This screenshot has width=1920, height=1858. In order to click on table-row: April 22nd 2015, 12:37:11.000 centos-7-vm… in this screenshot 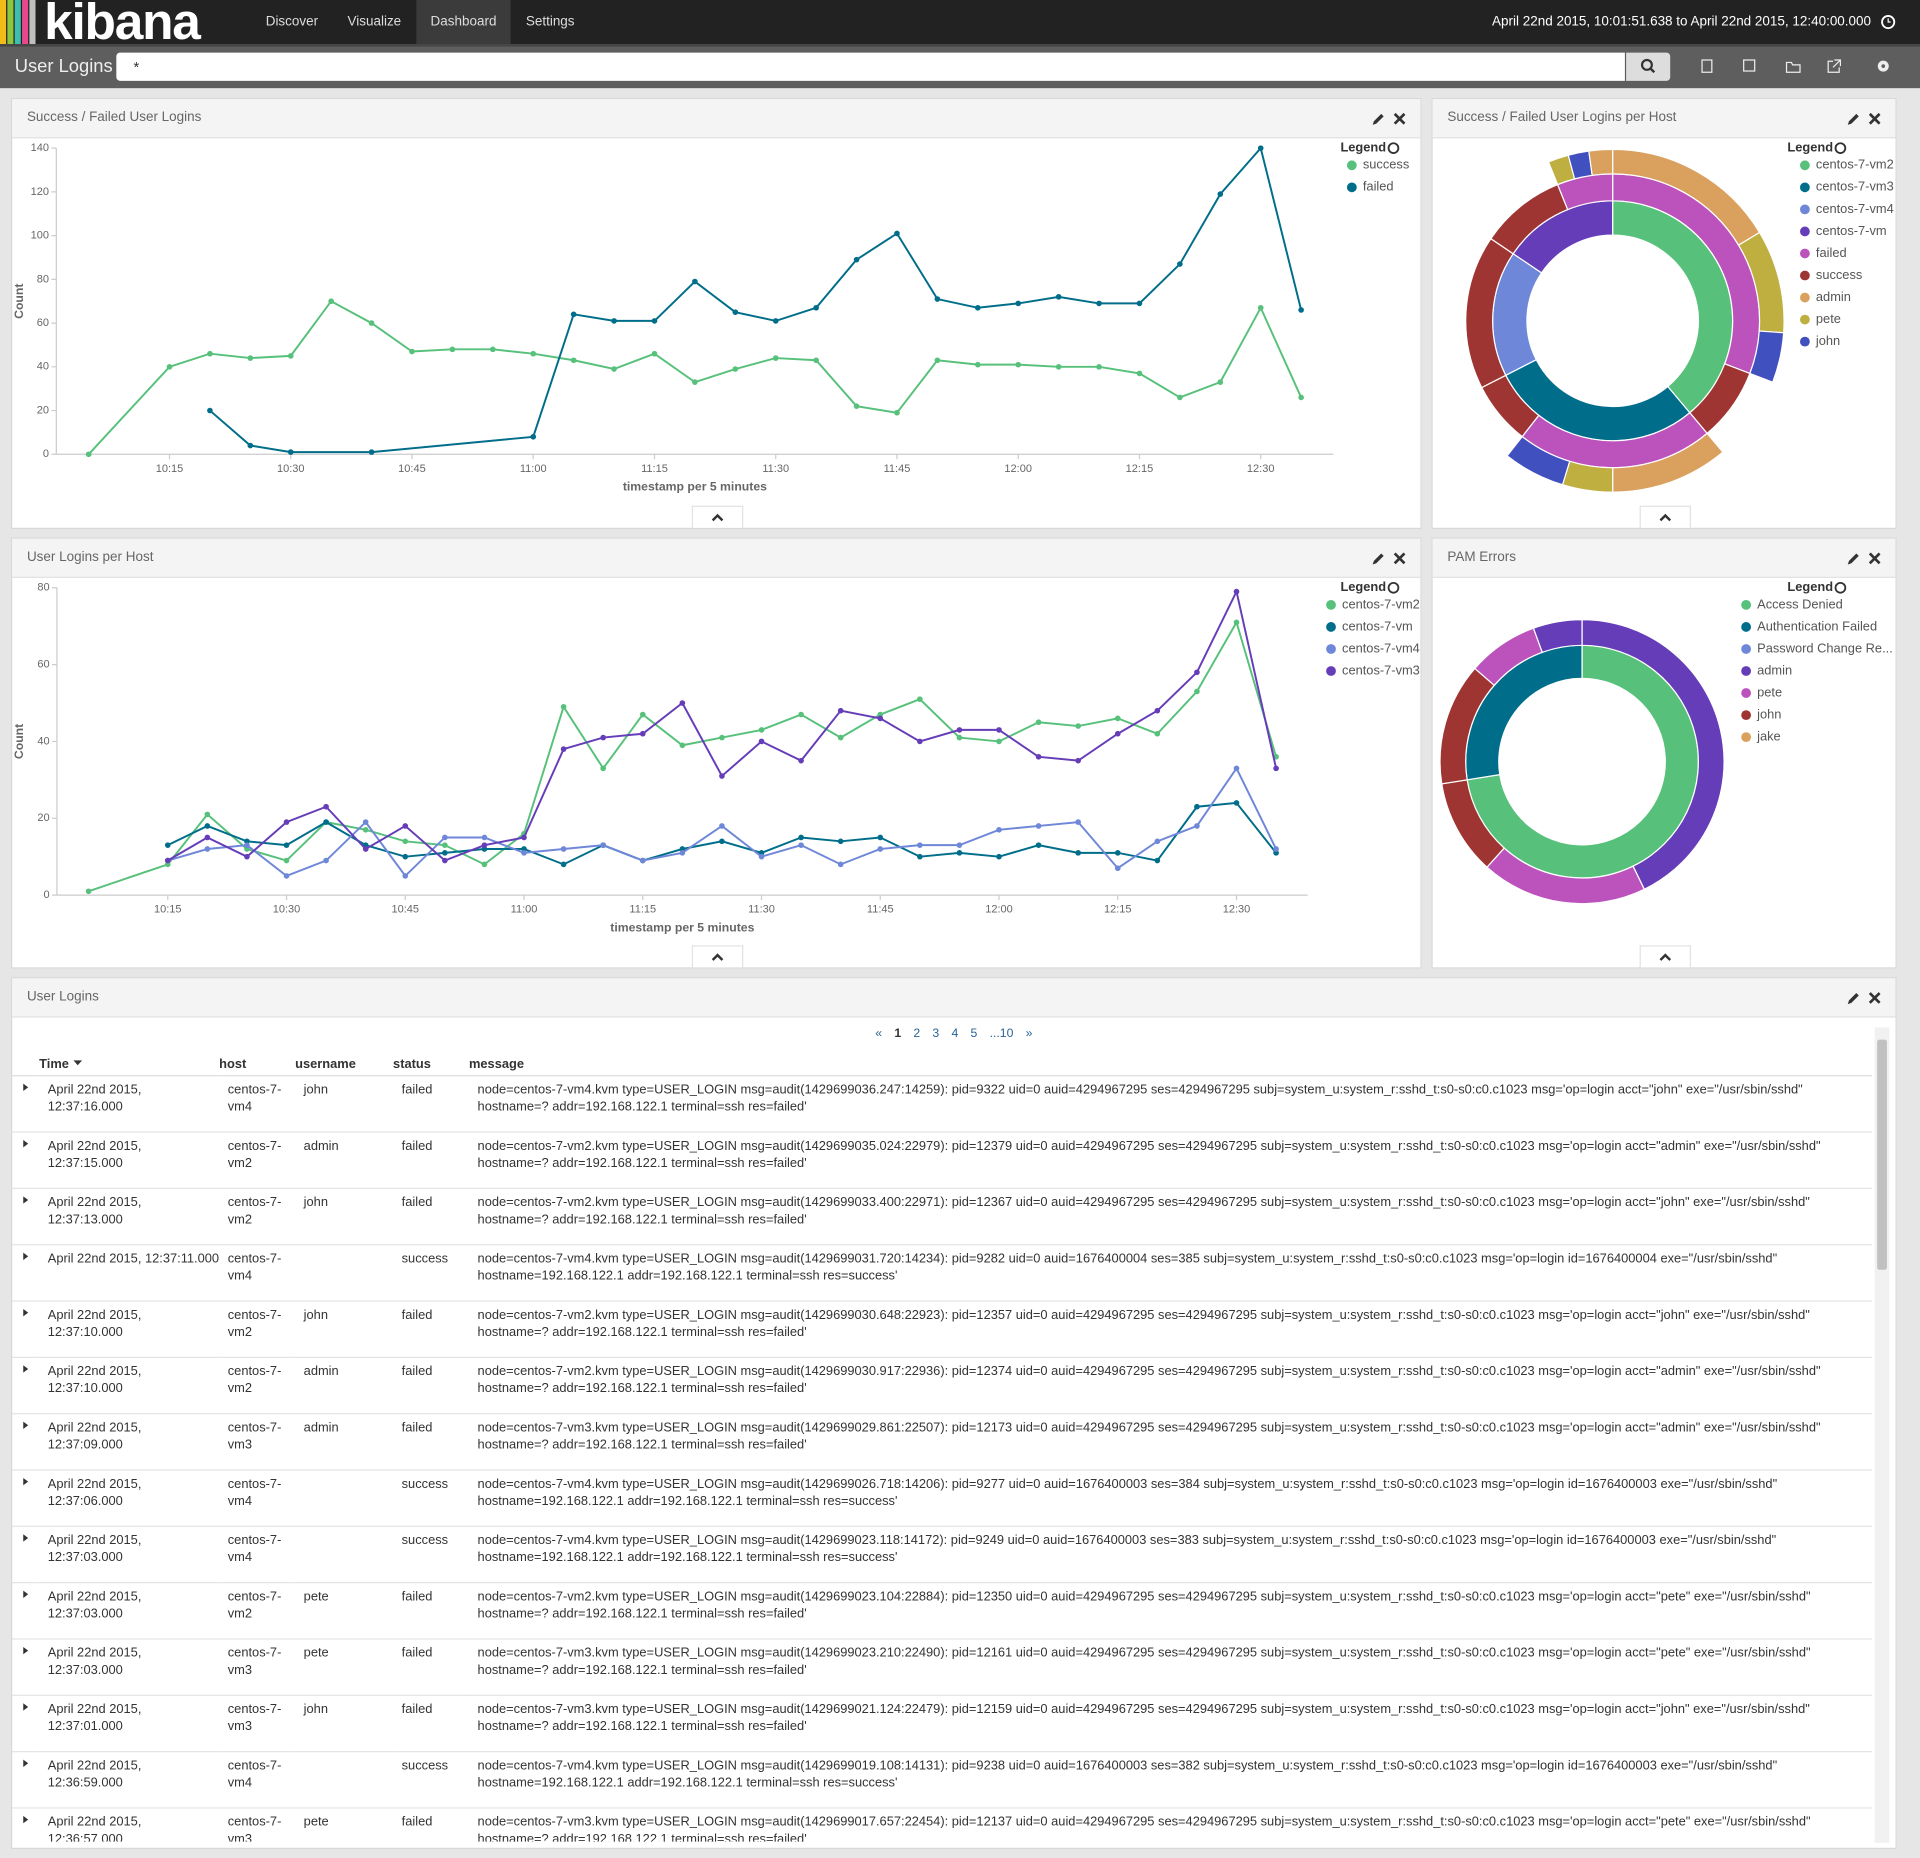, I will do `click(942, 1273)`.